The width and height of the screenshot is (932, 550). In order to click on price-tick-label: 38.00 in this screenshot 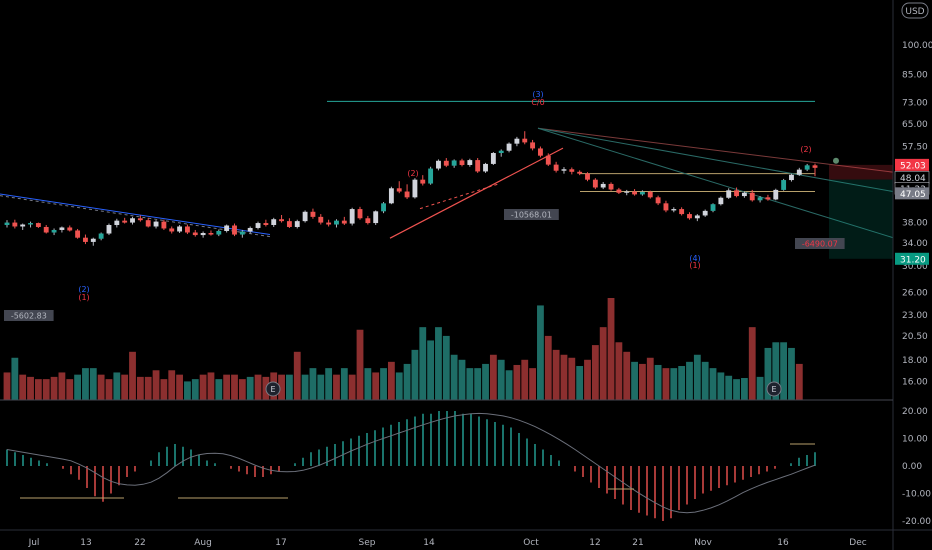, I will do `click(915, 224)`.